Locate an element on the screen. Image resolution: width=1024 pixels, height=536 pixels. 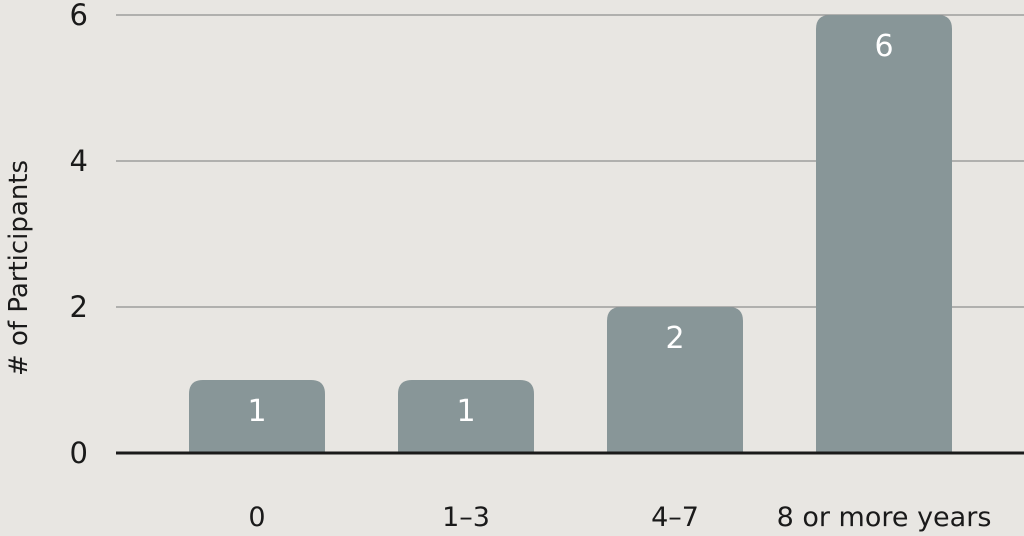
x-axis-ticks: 0 1–3 4–7 8 or more years is located at coordinates (619, 517).